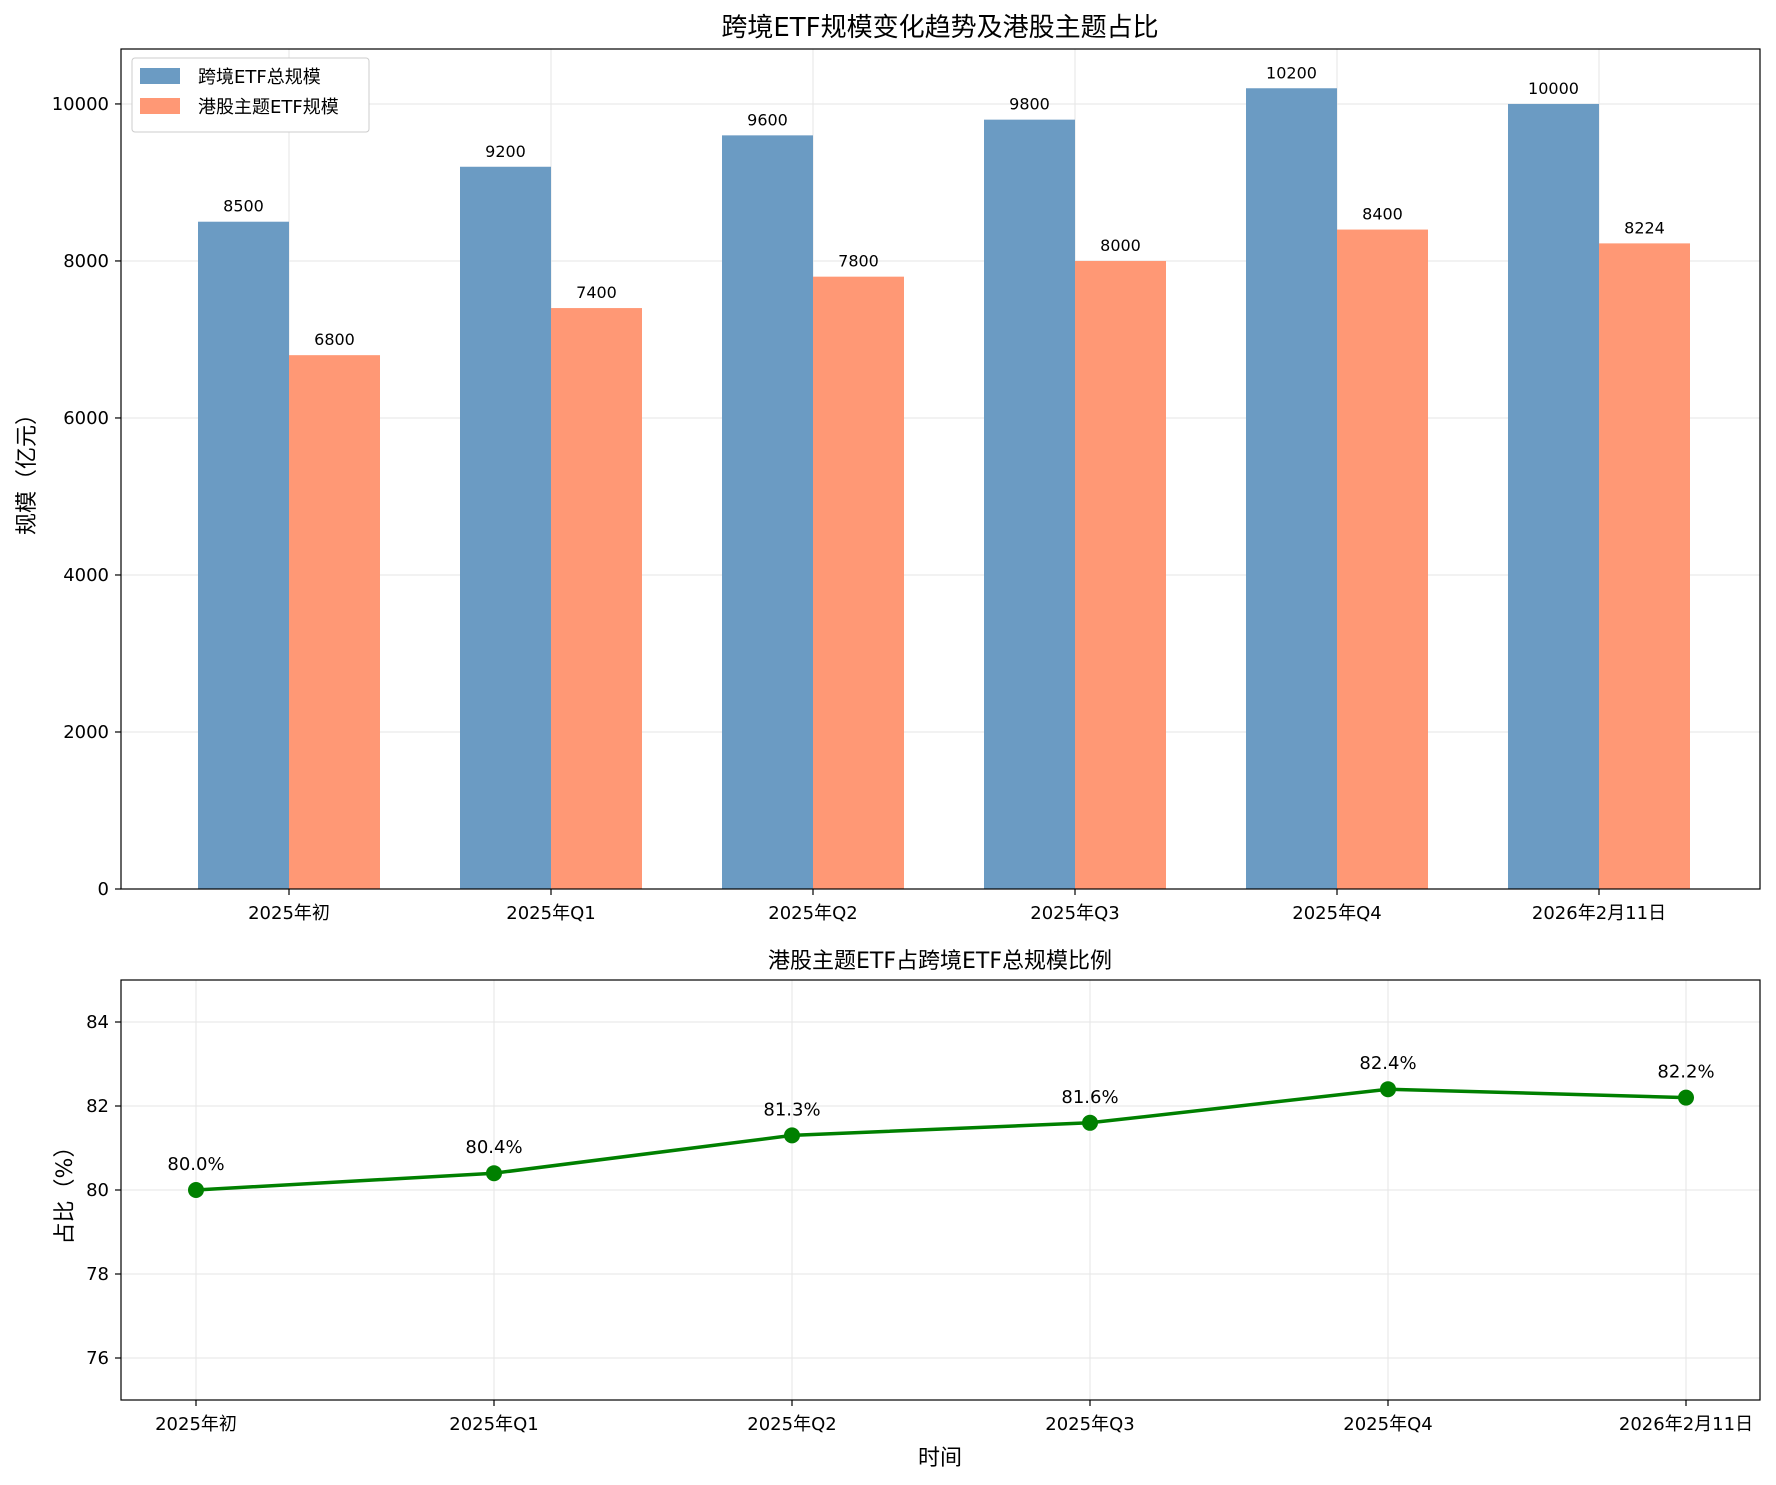 The image size is (1776, 1485). I want to click on ratio-value-label: 82.2%, so click(1685, 1072).